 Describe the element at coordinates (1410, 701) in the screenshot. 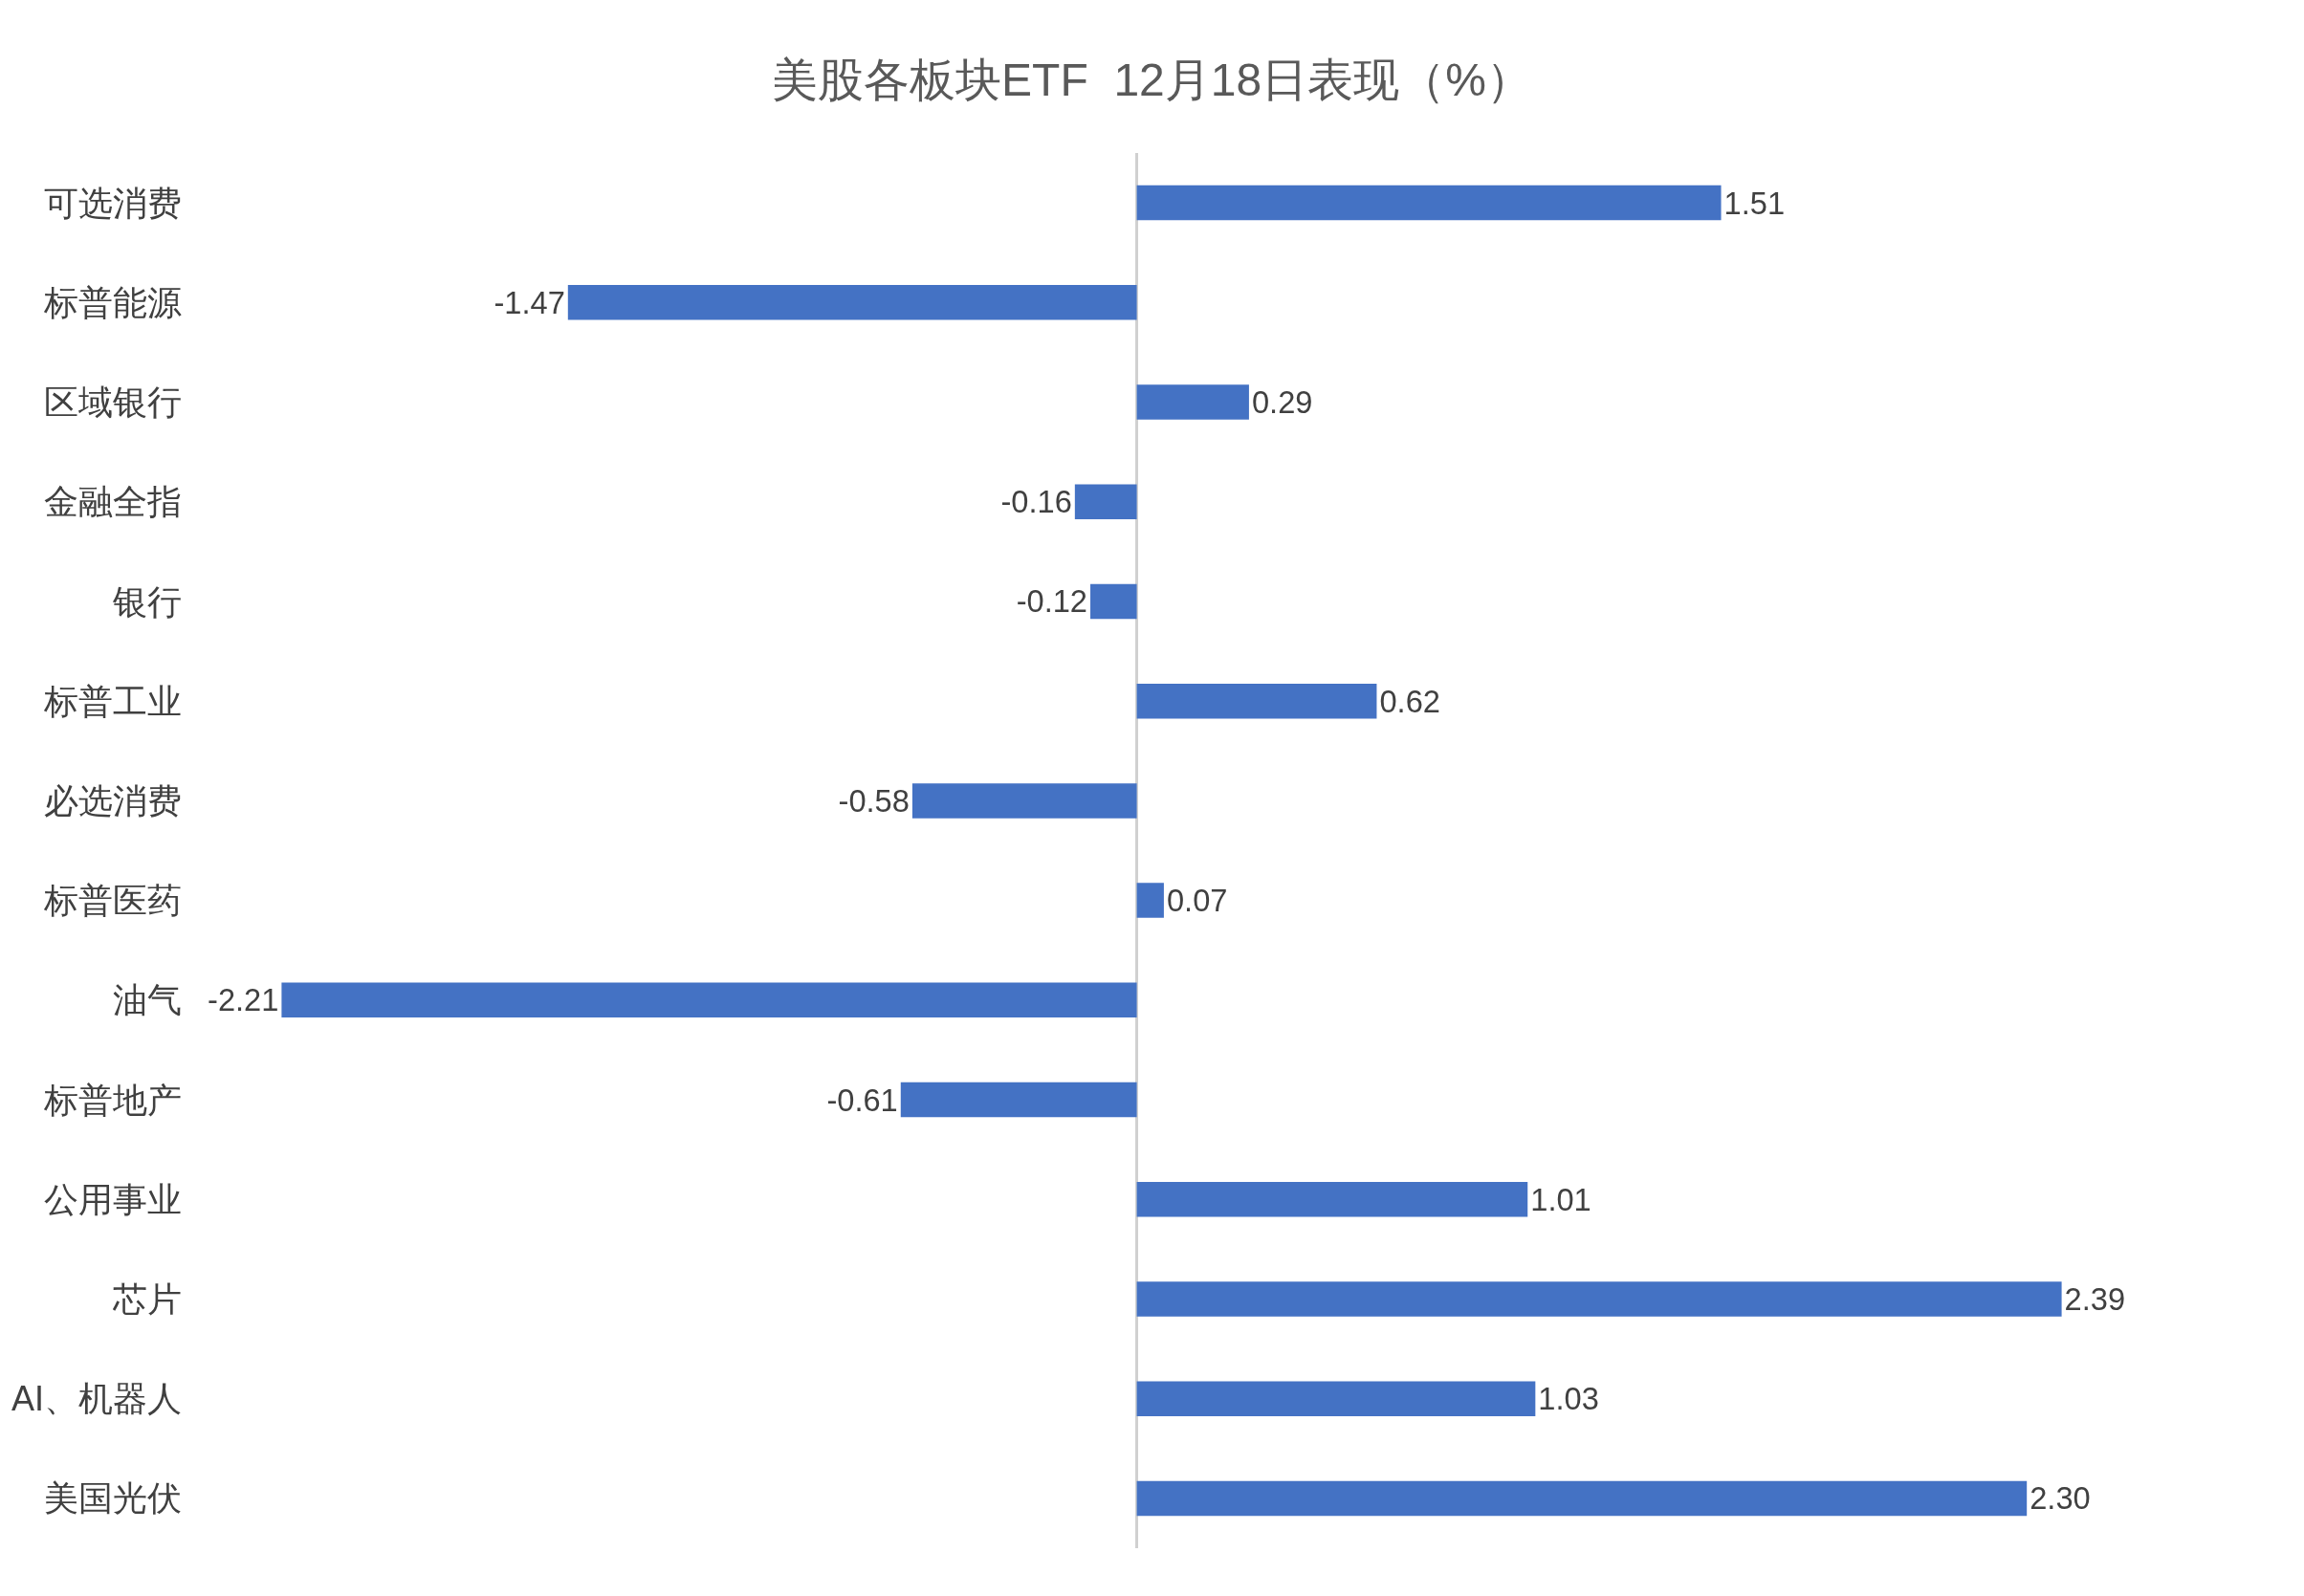

I see `data-label: 0.62` at that location.